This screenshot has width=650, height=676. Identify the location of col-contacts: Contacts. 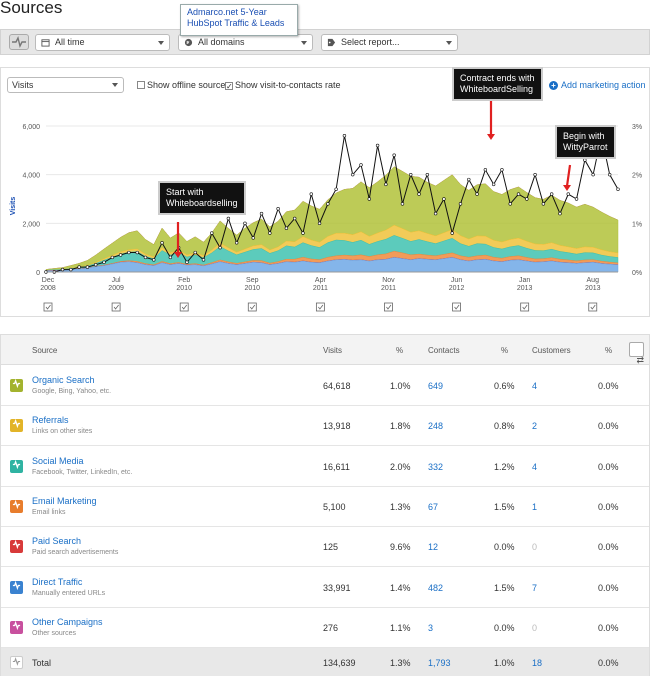
(444, 350).